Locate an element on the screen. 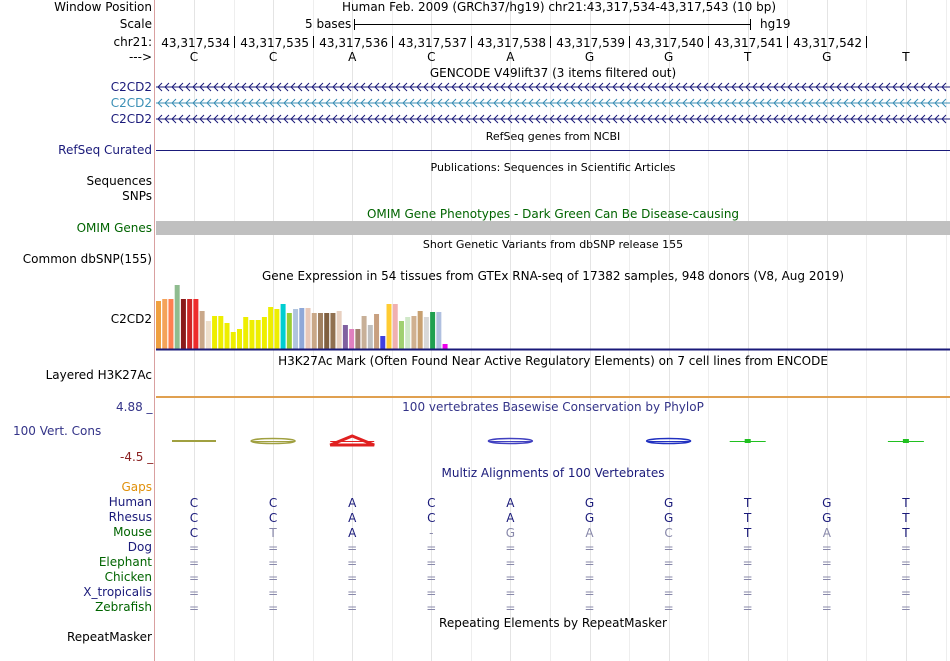 The height and width of the screenshot is (661, 950). refseq-transcript-line is located at coordinates (553, 150).